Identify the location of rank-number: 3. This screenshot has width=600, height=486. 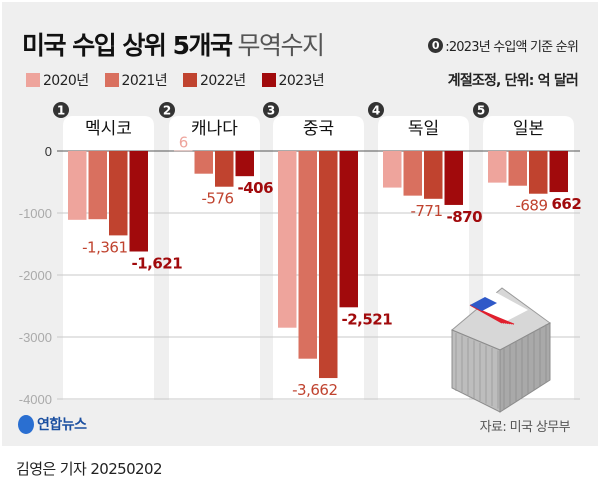
(271, 111).